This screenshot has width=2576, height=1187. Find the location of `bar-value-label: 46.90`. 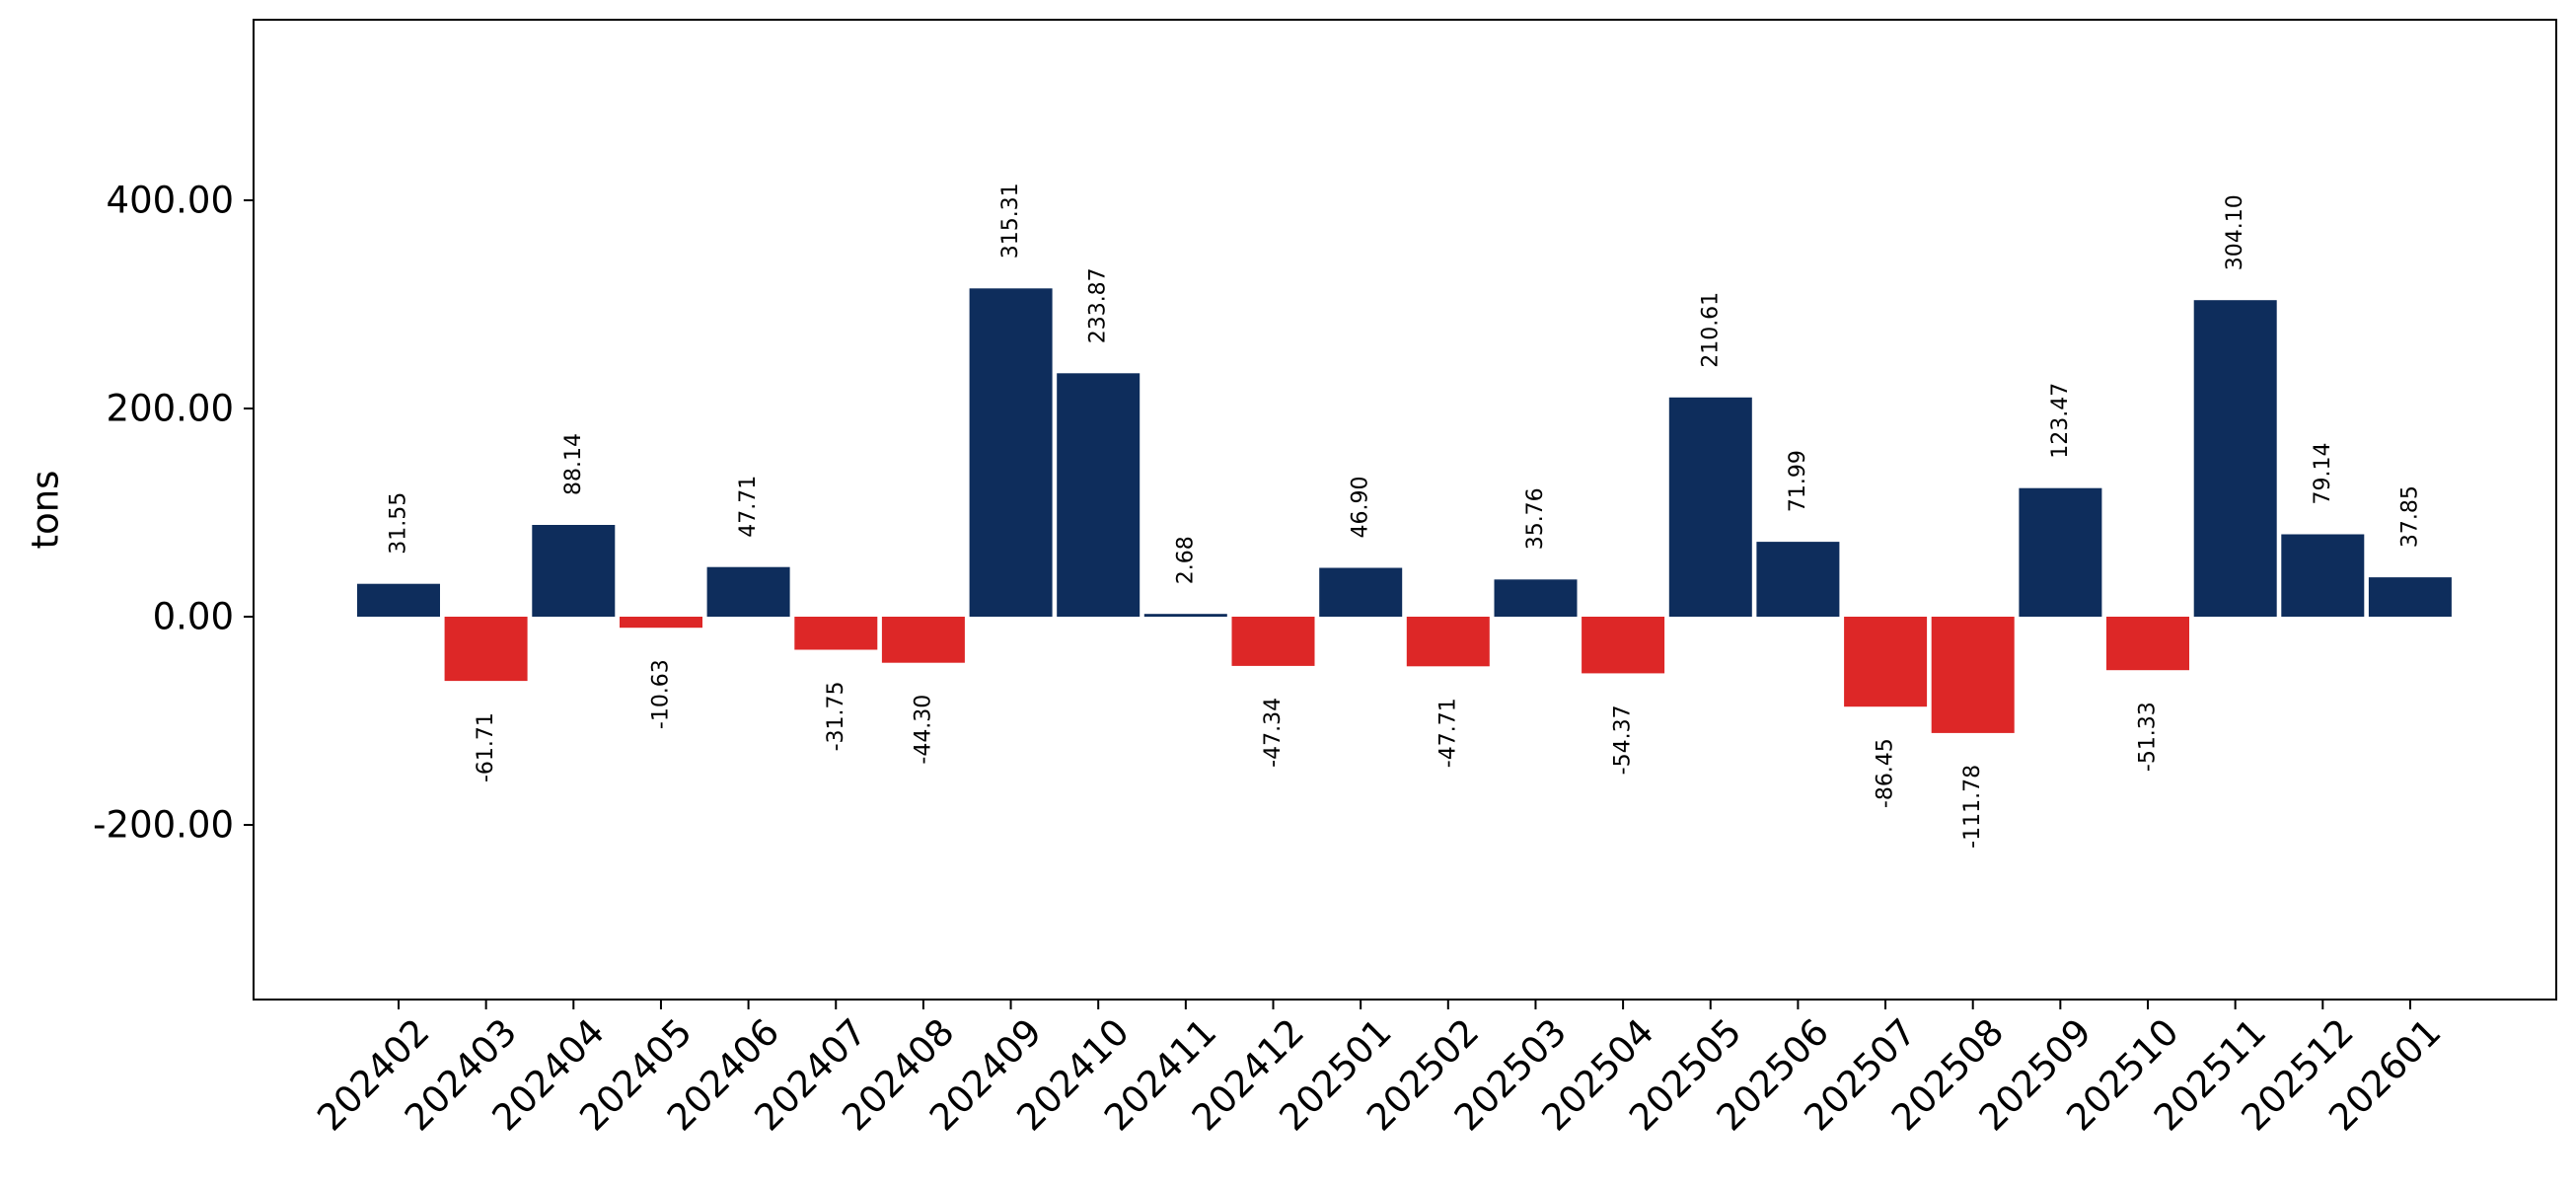

bar-value-label: 46.90 is located at coordinates (1361, 508).